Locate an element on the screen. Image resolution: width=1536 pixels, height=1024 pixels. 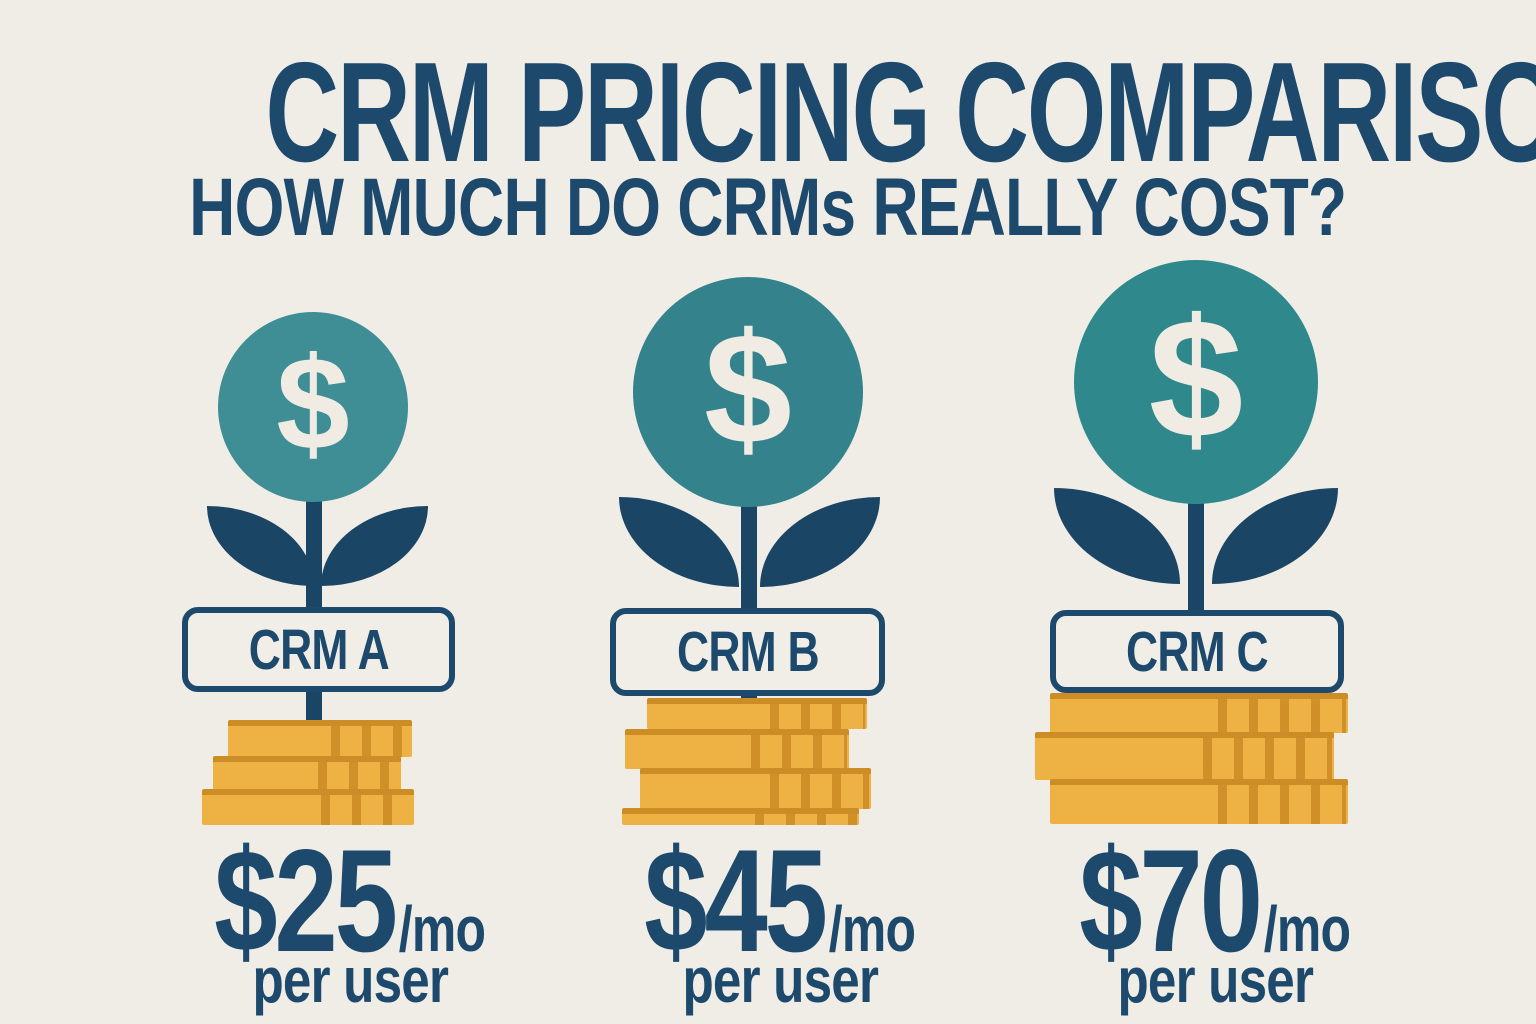
crm-label-box: CRM C is located at coordinates (1197, 651).